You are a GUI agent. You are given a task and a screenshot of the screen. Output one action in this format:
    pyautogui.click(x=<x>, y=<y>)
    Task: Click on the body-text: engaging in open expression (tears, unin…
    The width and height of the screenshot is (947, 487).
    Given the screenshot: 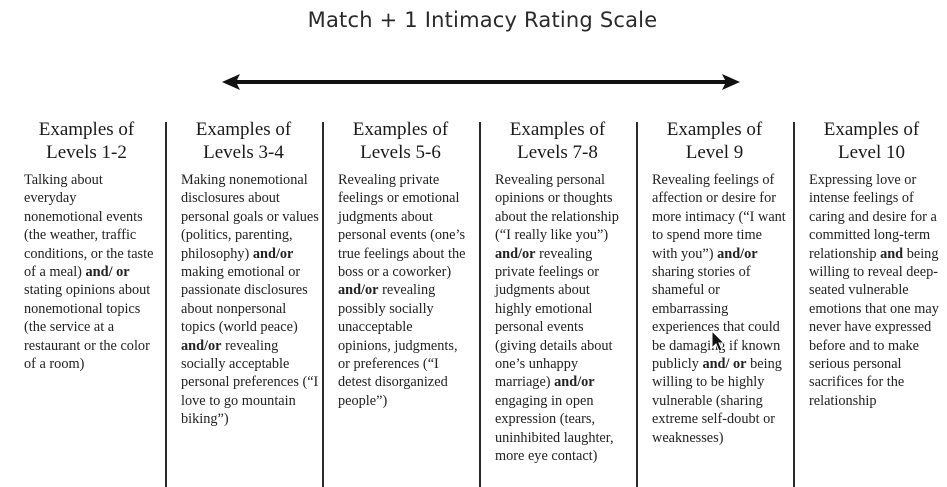 What is the action you would take?
    pyautogui.click(x=554, y=428)
    